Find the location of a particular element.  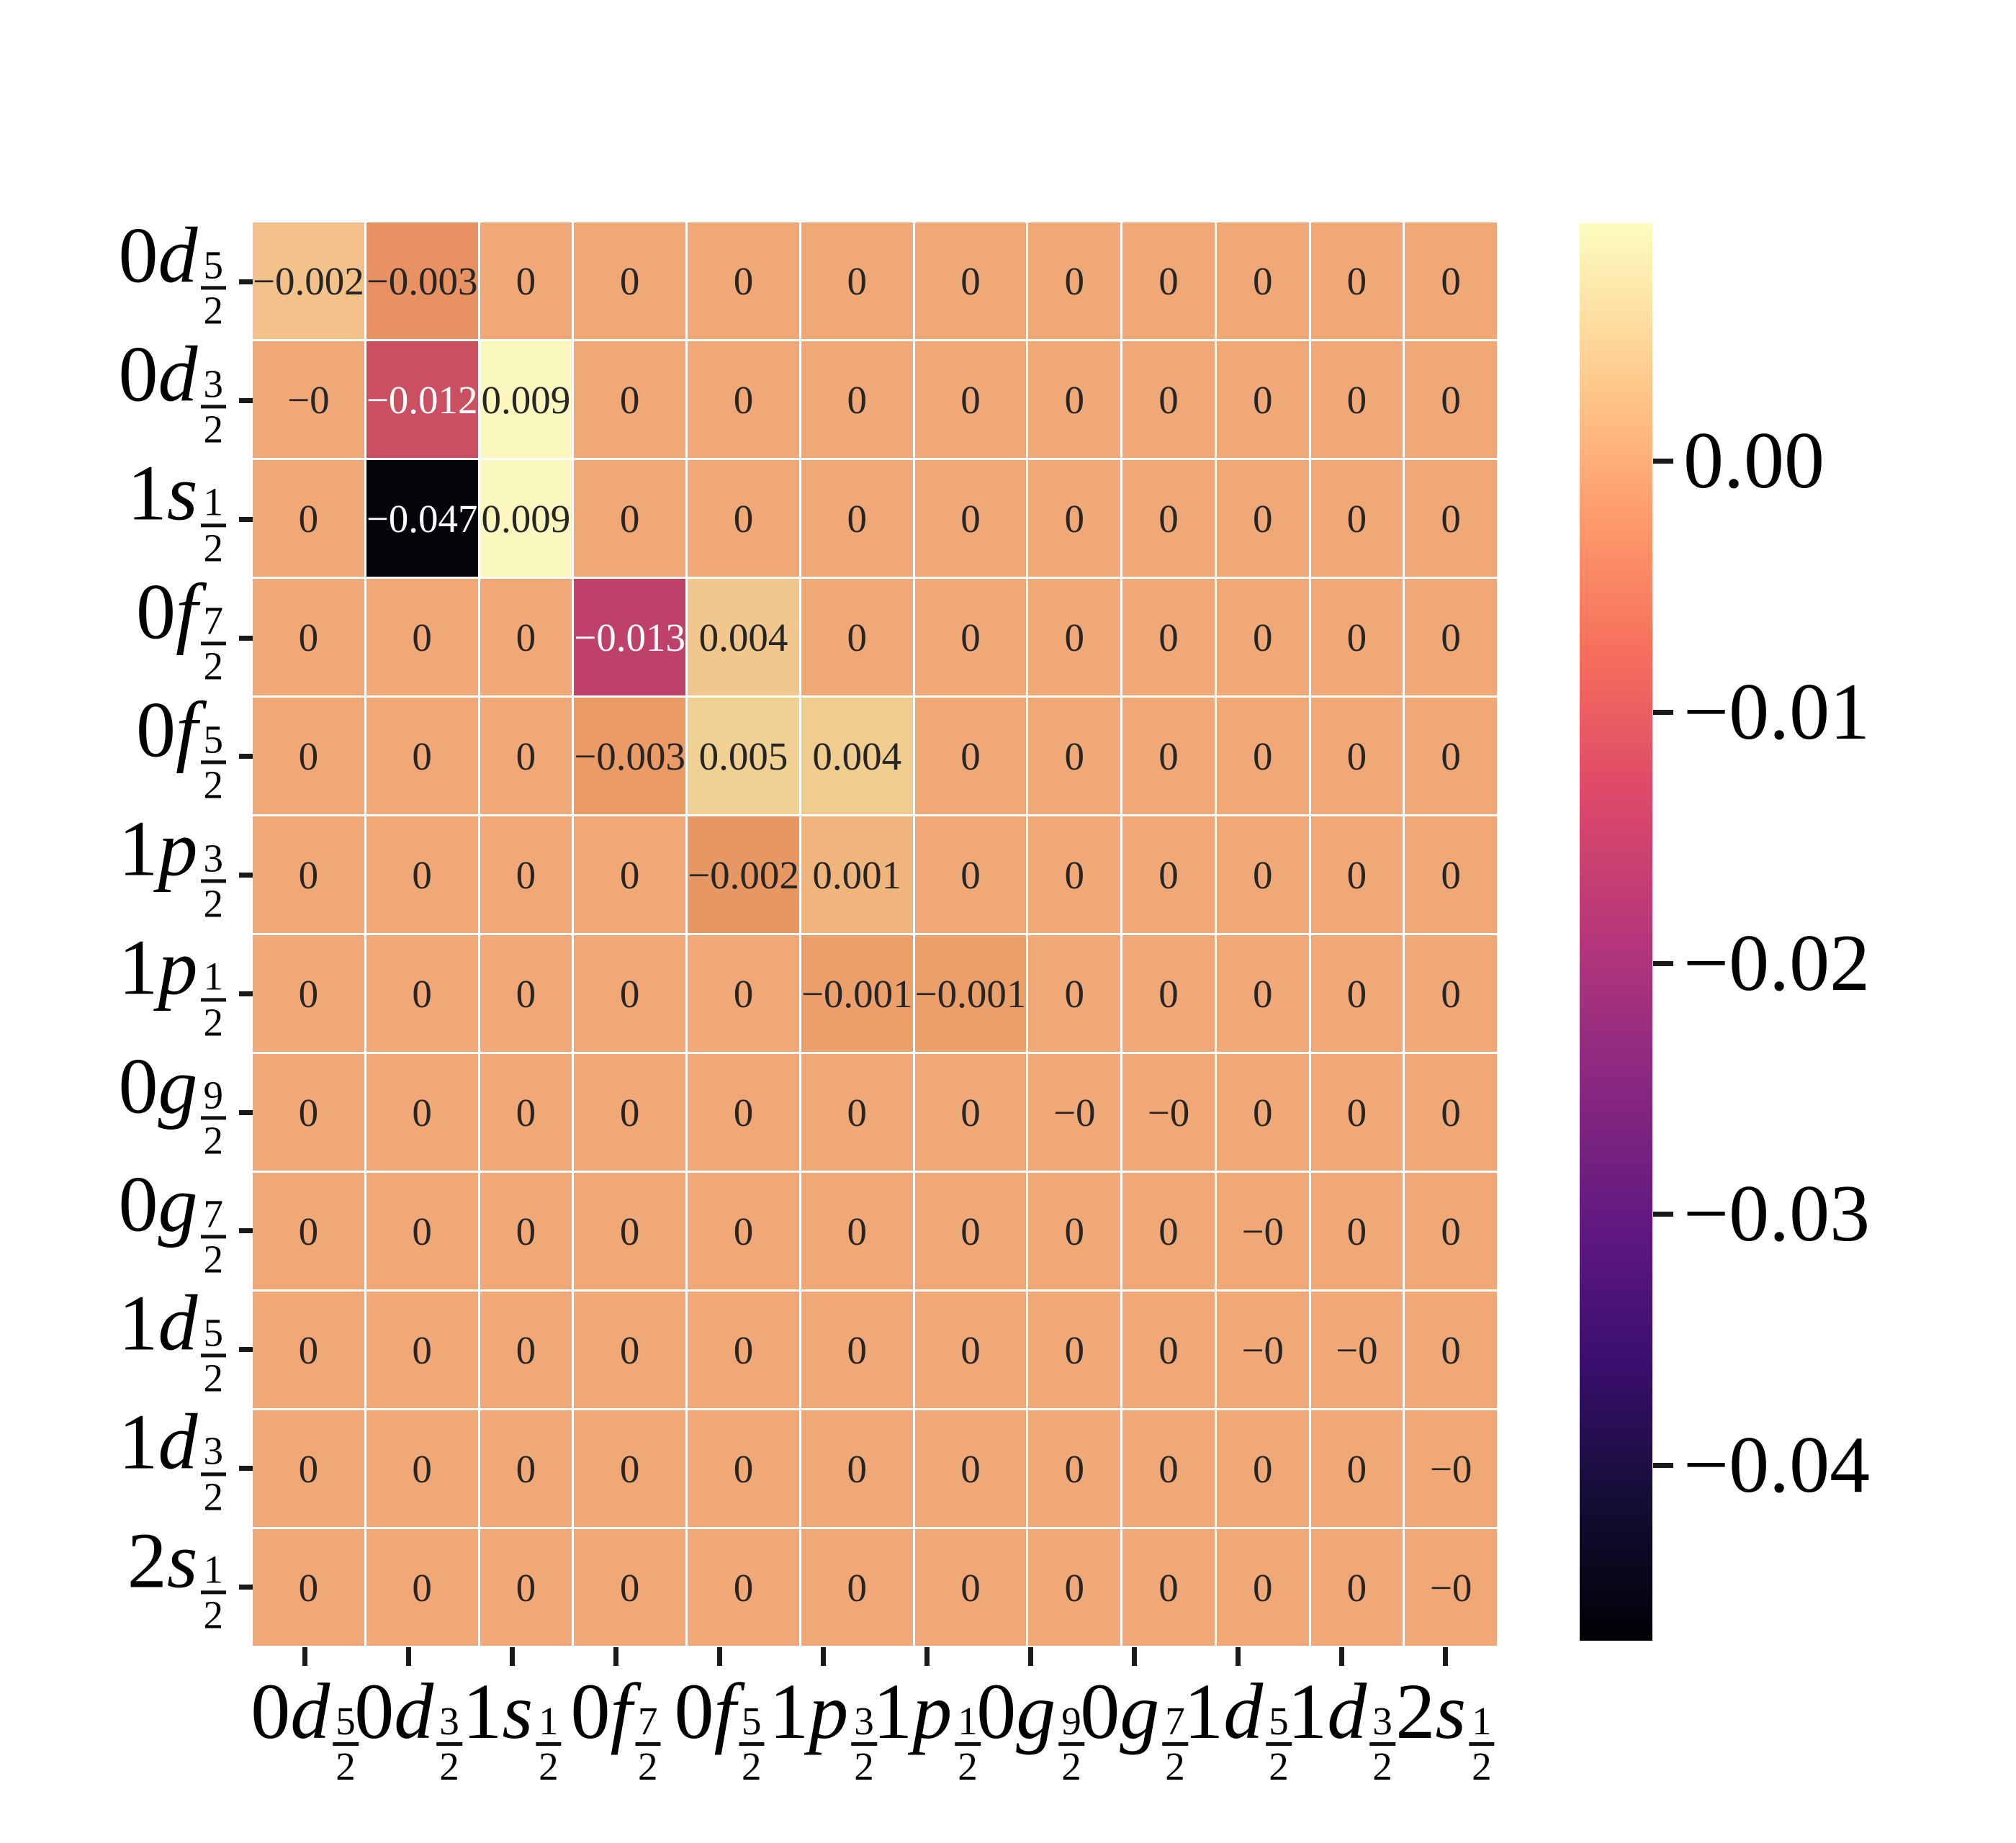

orbital-letter: p is located at coordinates (829, 1711).